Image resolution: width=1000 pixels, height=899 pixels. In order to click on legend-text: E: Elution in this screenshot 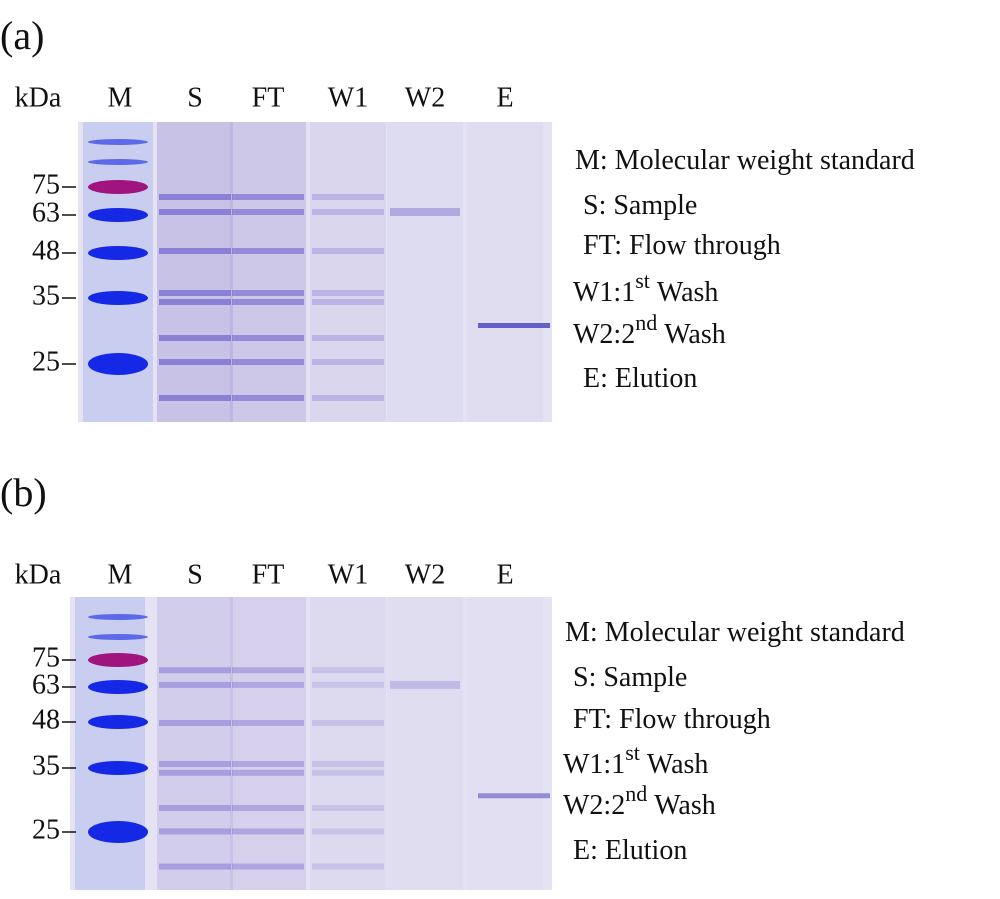, I will do `click(640, 378)`.